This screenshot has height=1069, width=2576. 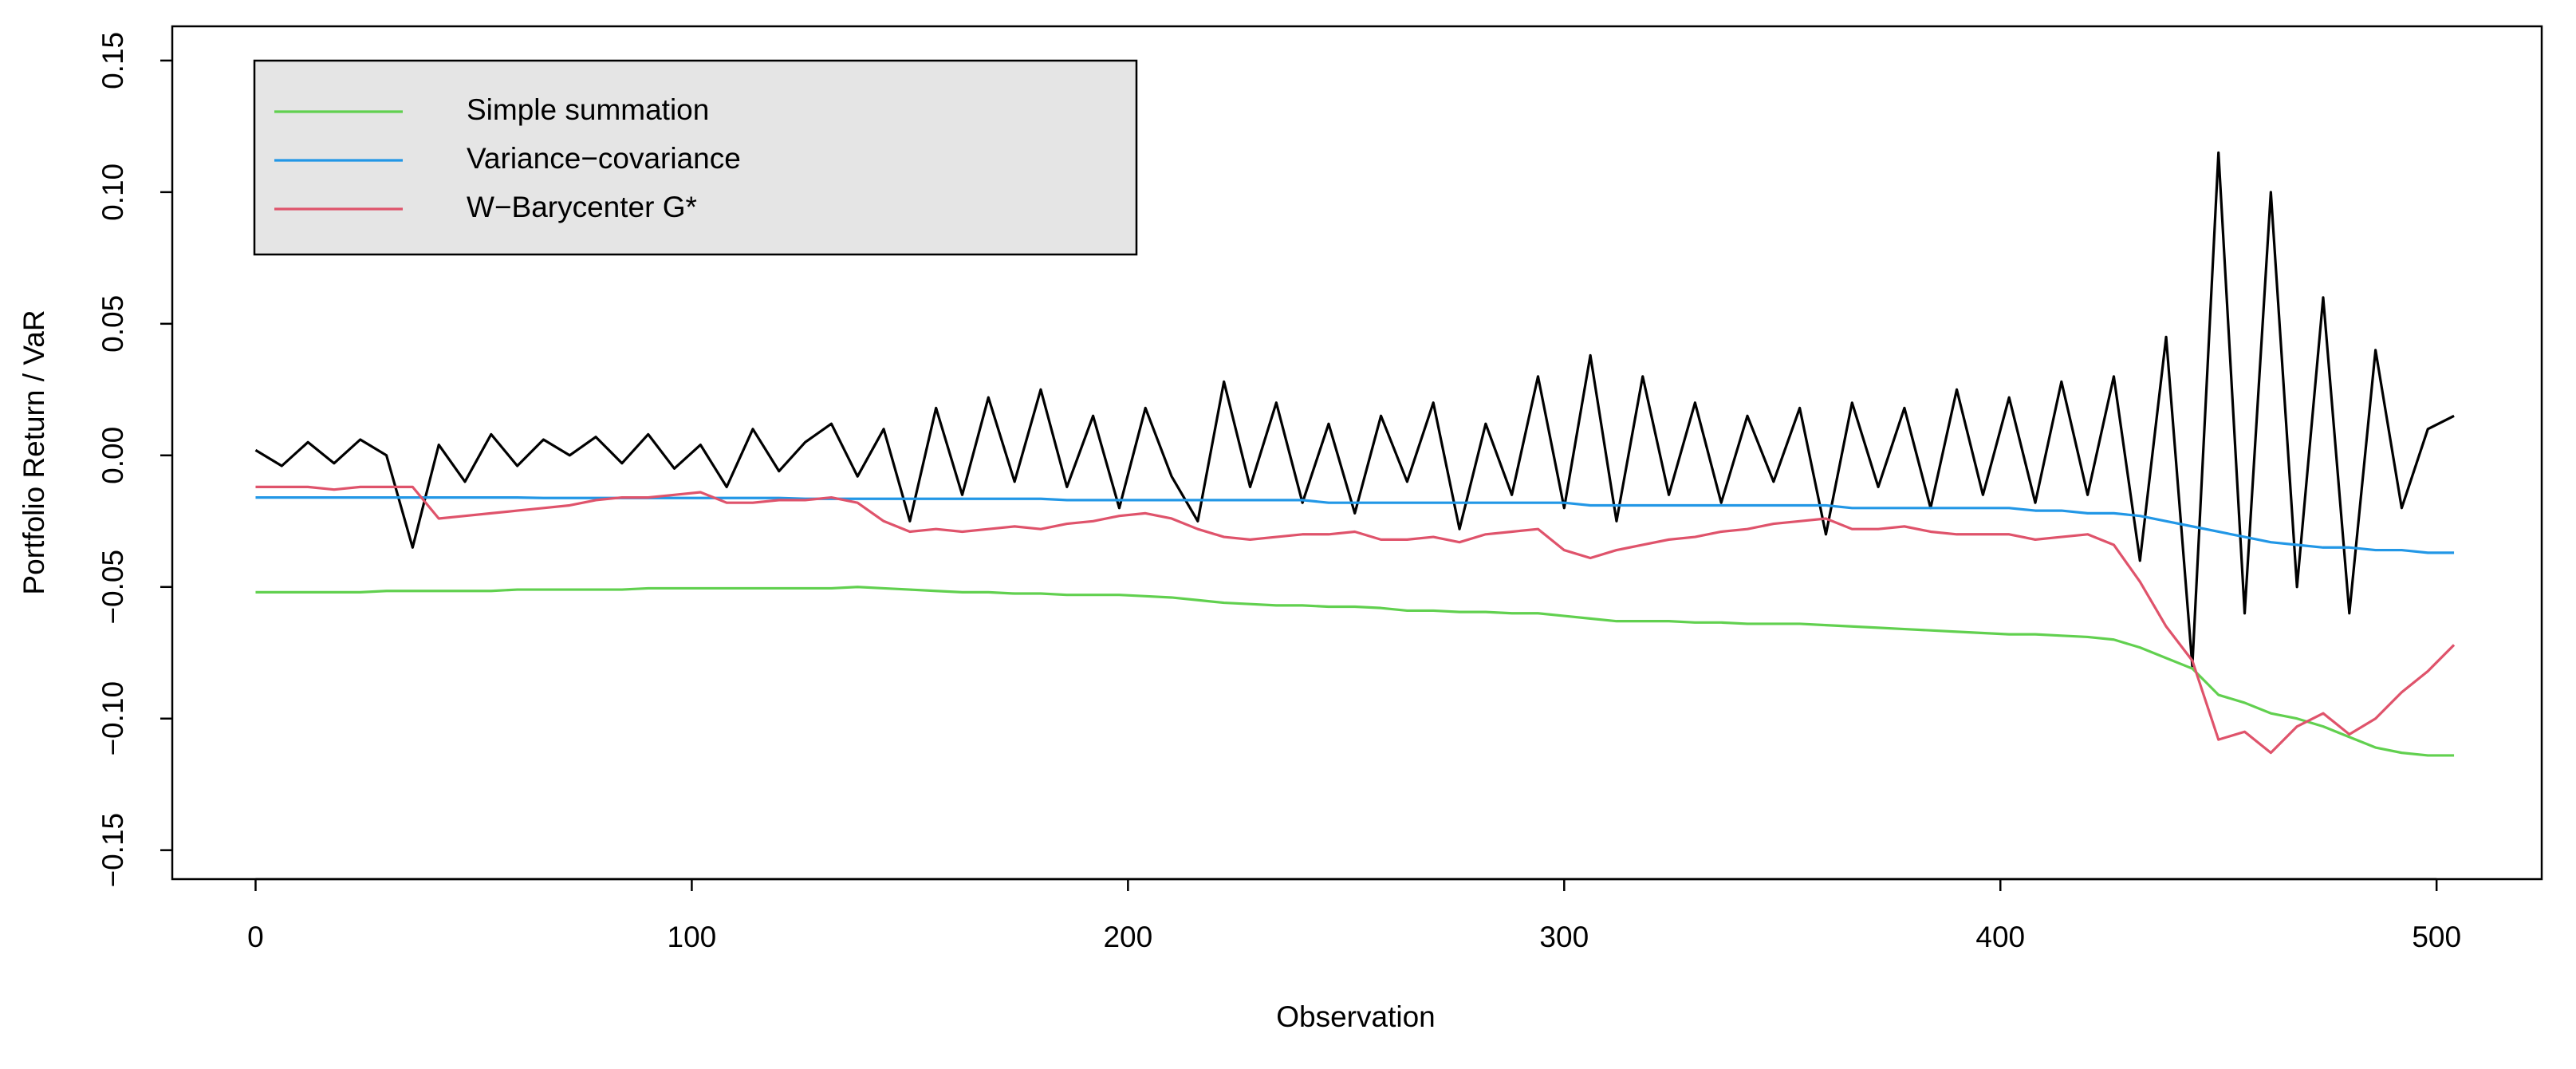 I want to click on y-tick-label: −0.10, so click(x=113, y=718).